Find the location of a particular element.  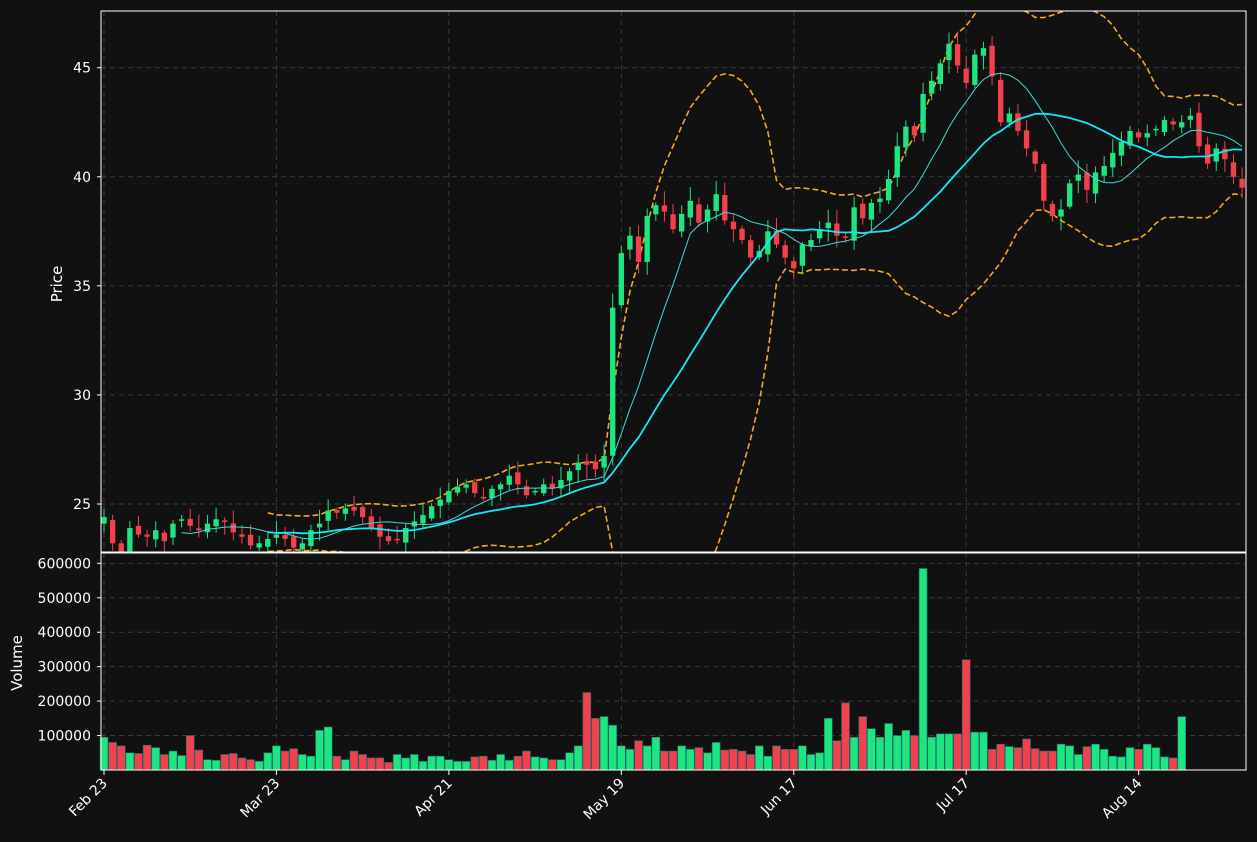

price-tick-label: 40 is located at coordinates (82, 178).